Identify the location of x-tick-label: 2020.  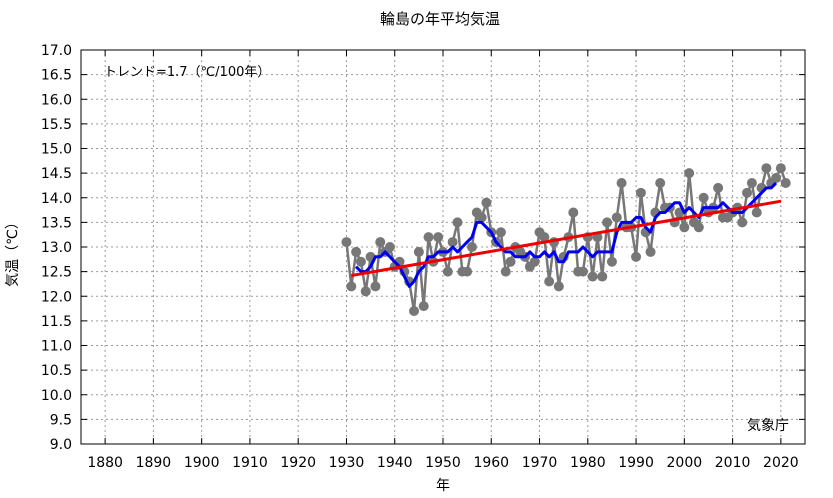
(781, 463).